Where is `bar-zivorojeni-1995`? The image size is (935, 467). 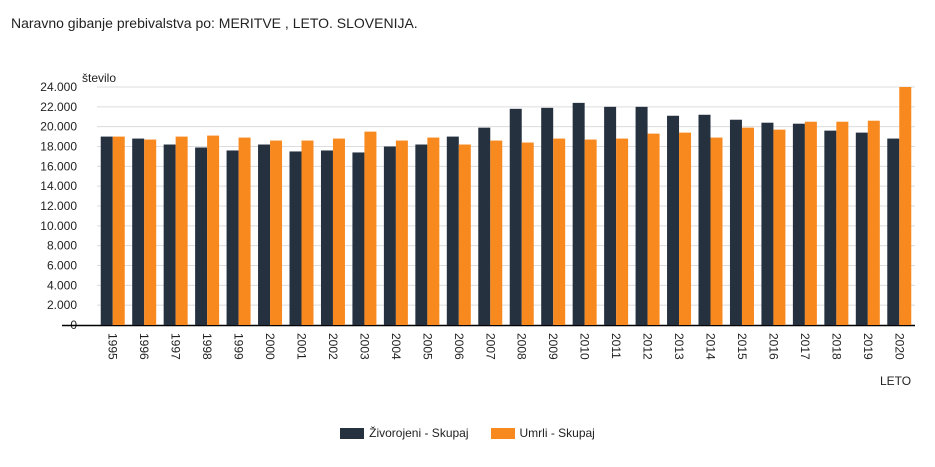
bar-zivorojeni-1995 is located at coordinates (106, 230).